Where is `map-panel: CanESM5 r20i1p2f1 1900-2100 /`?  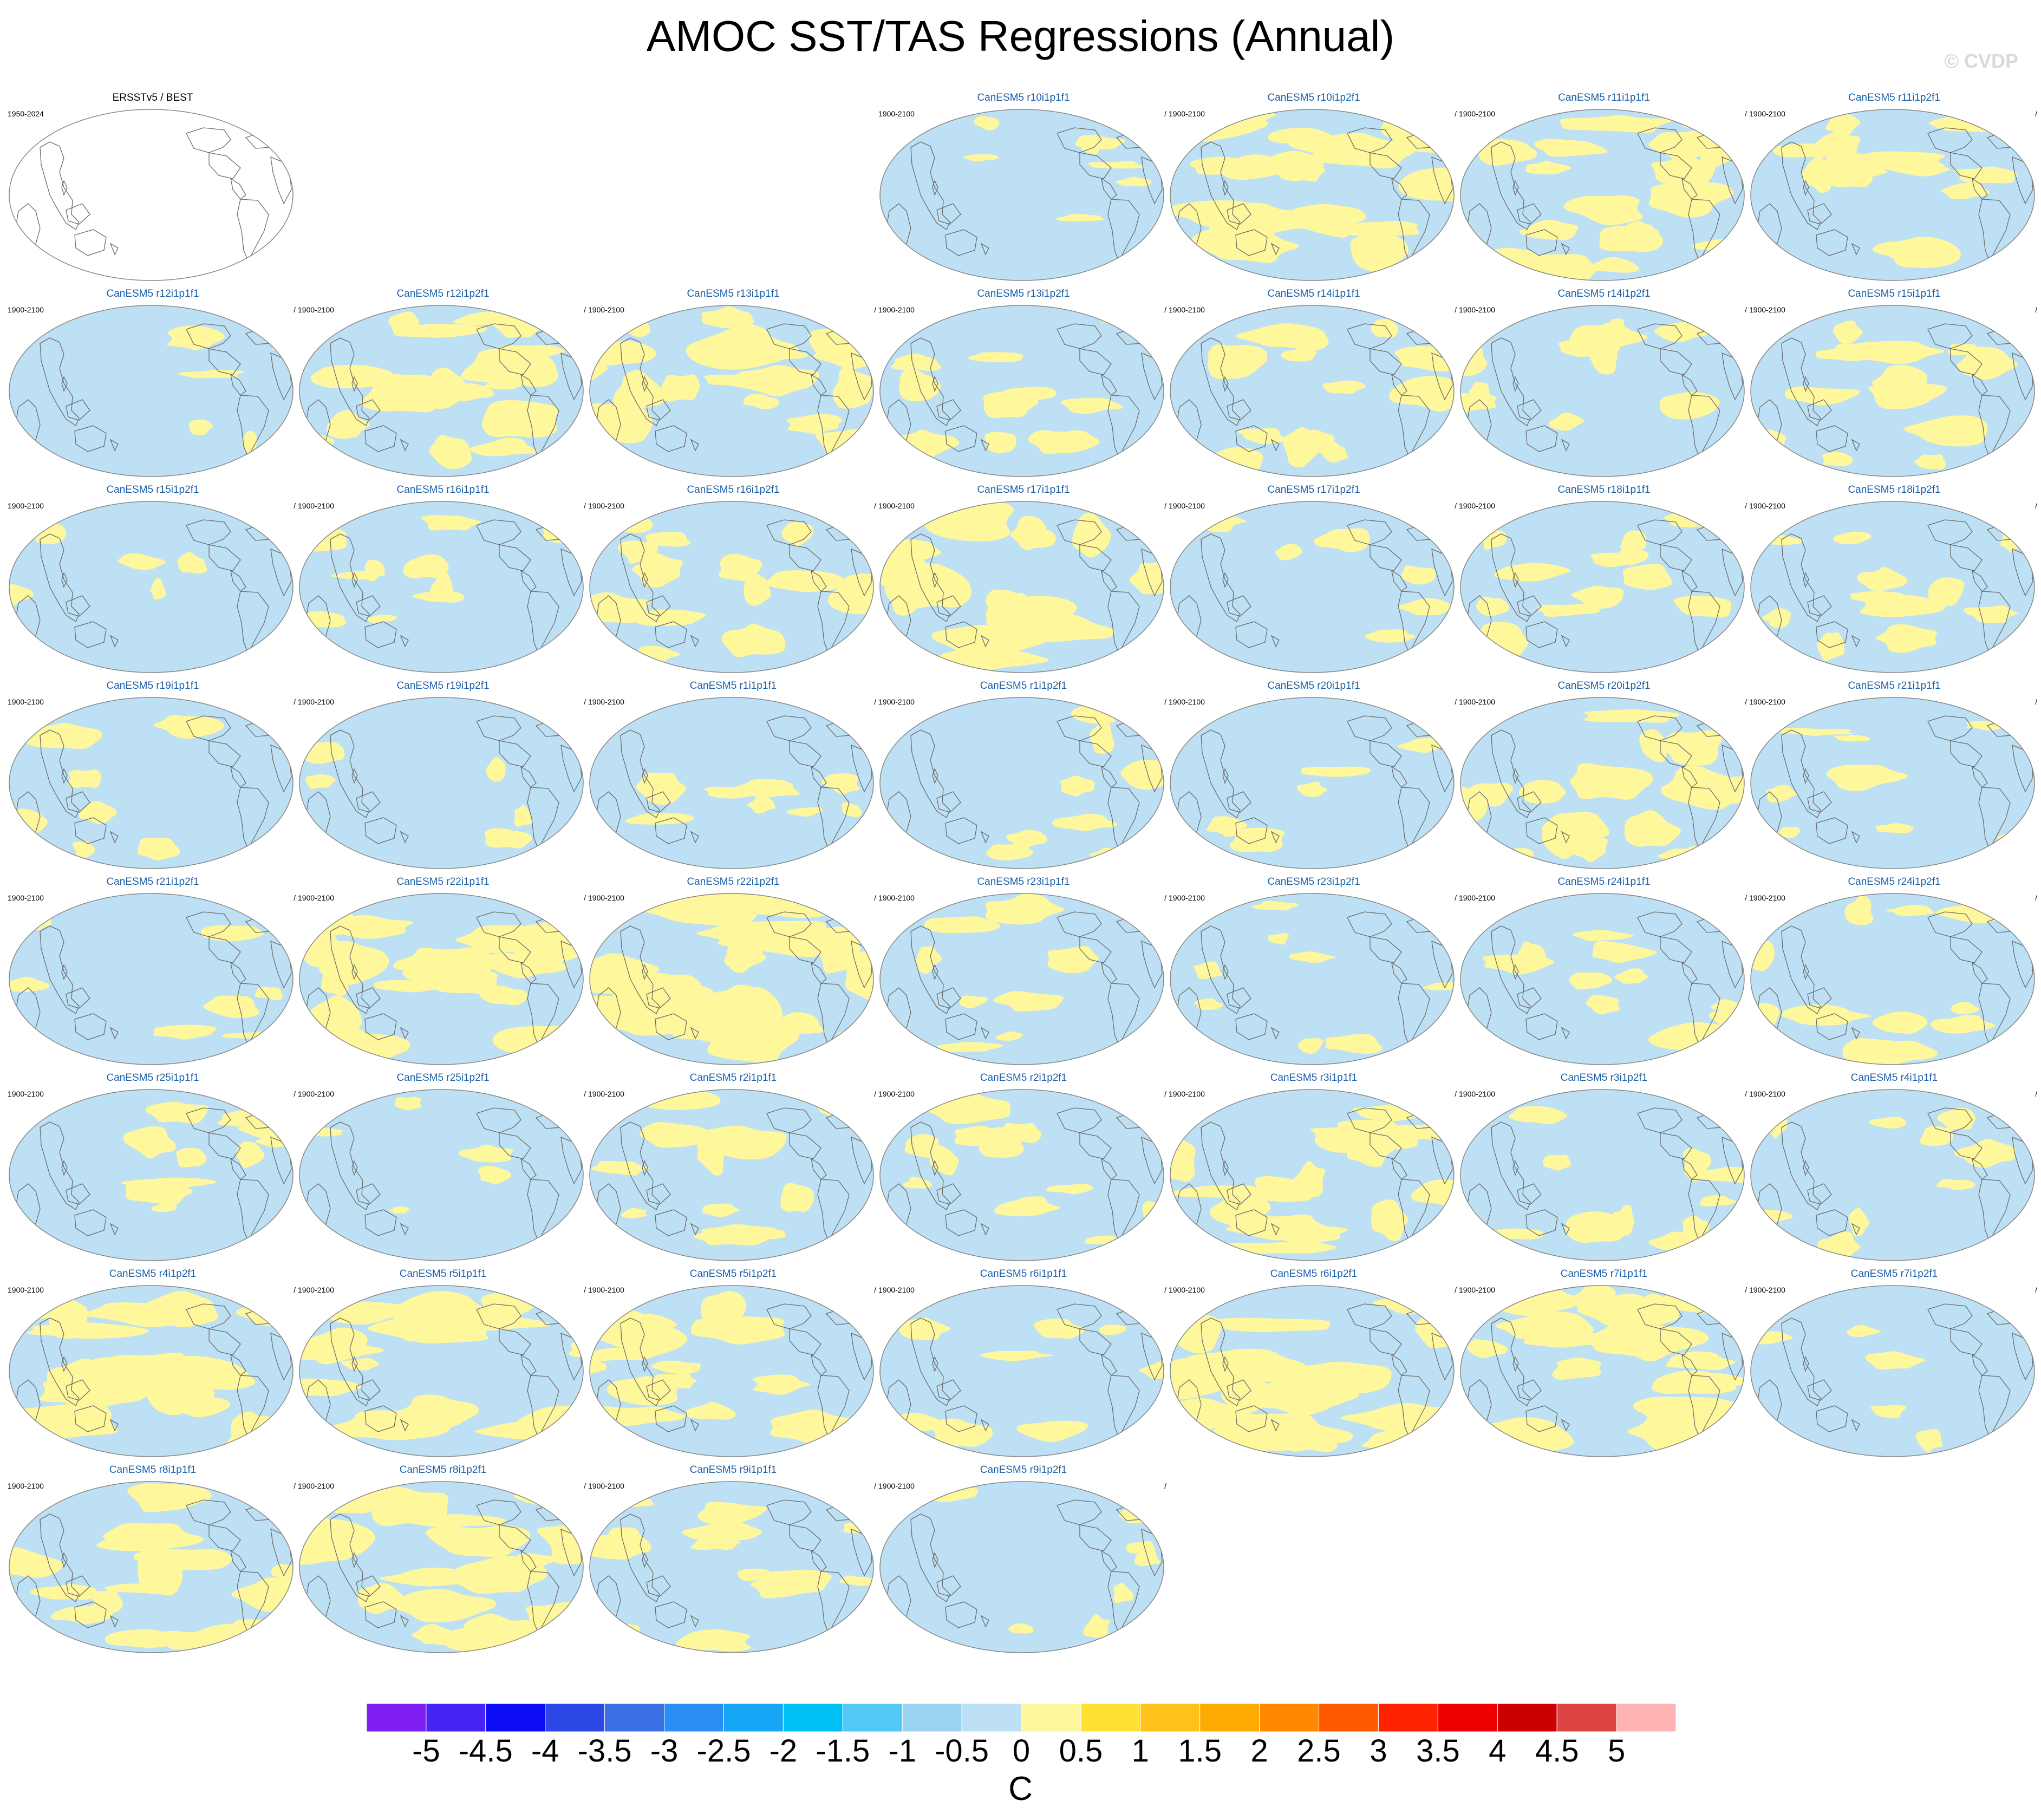
map-panel: CanESM5 r20i1p2f1 1900-2100 / is located at coordinates (1604, 777).